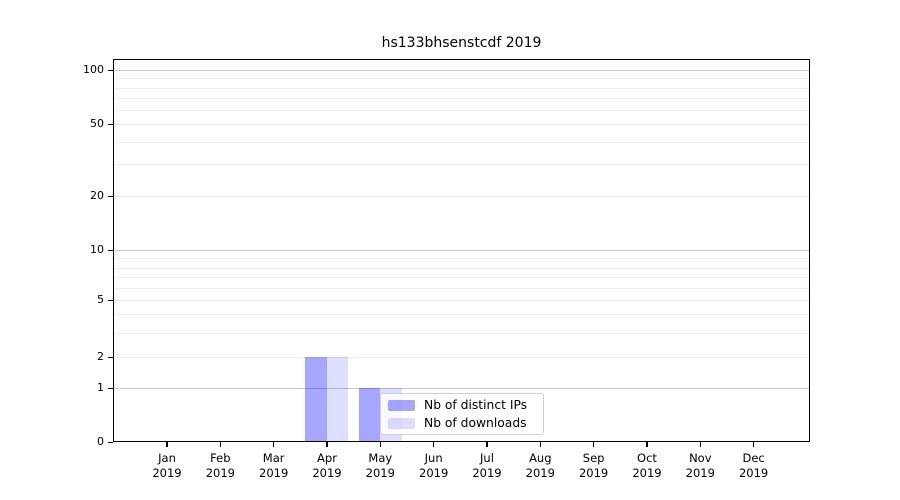 The height and width of the screenshot is (500, 900). Describe the element at coordinates (167, 465) in the screenshot. I see `x-tick-label: Jan 2019` at that location.